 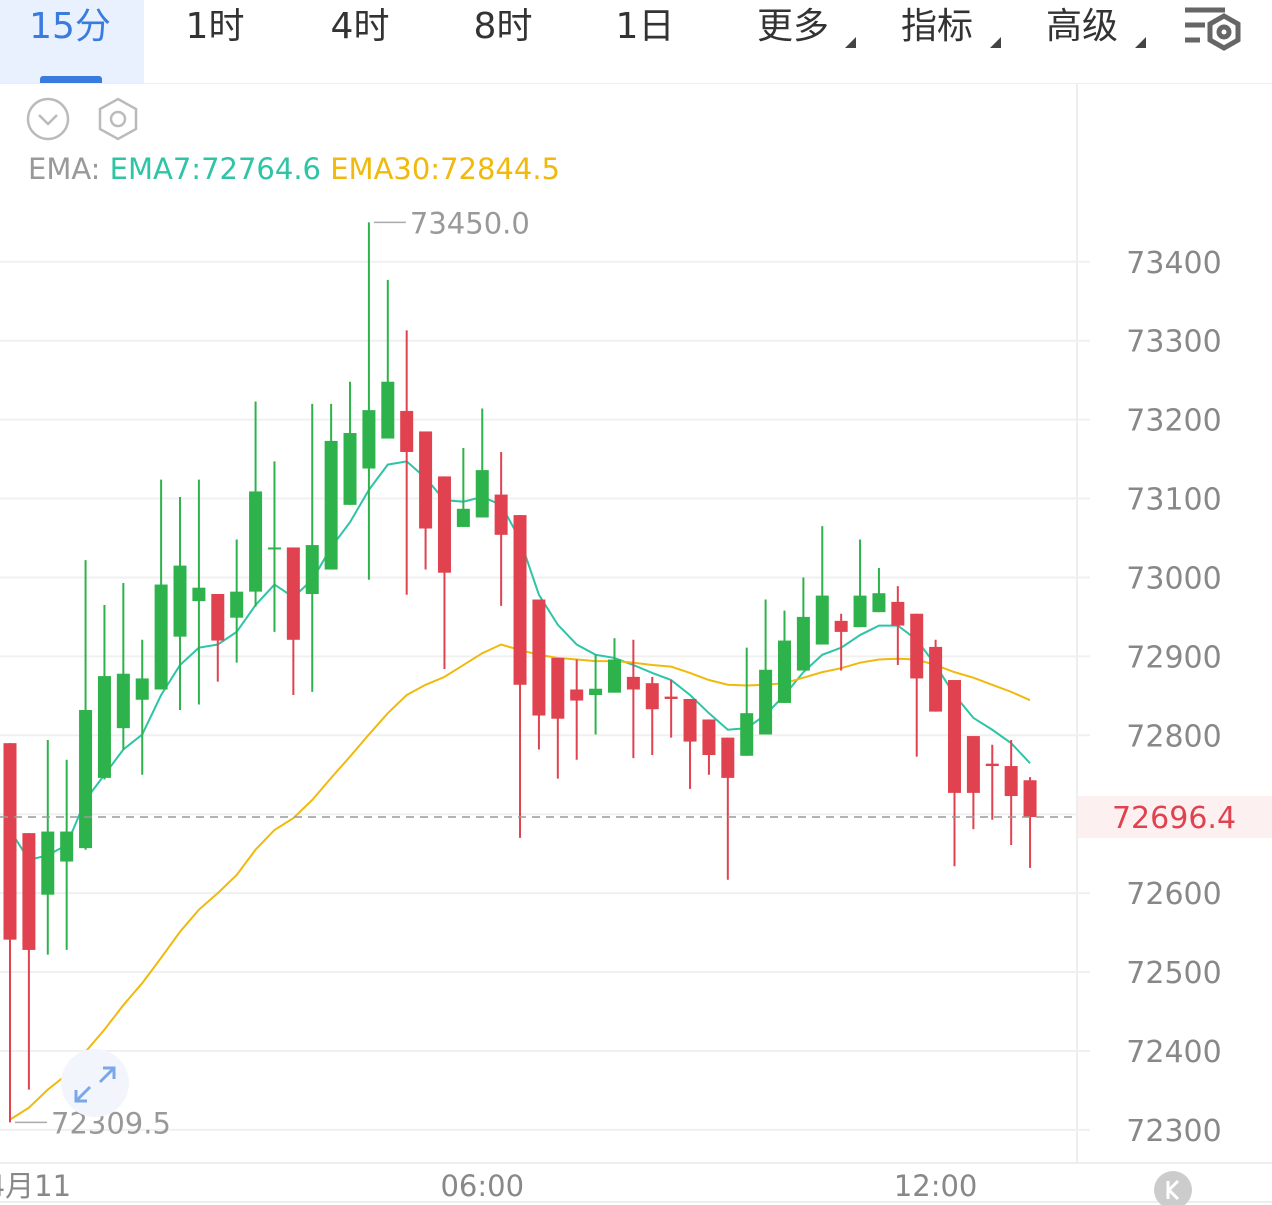 What do you see at coordinates (1213, 29) in the screenshot?
I see `settings-icon` at bounding box center [1213, 29].